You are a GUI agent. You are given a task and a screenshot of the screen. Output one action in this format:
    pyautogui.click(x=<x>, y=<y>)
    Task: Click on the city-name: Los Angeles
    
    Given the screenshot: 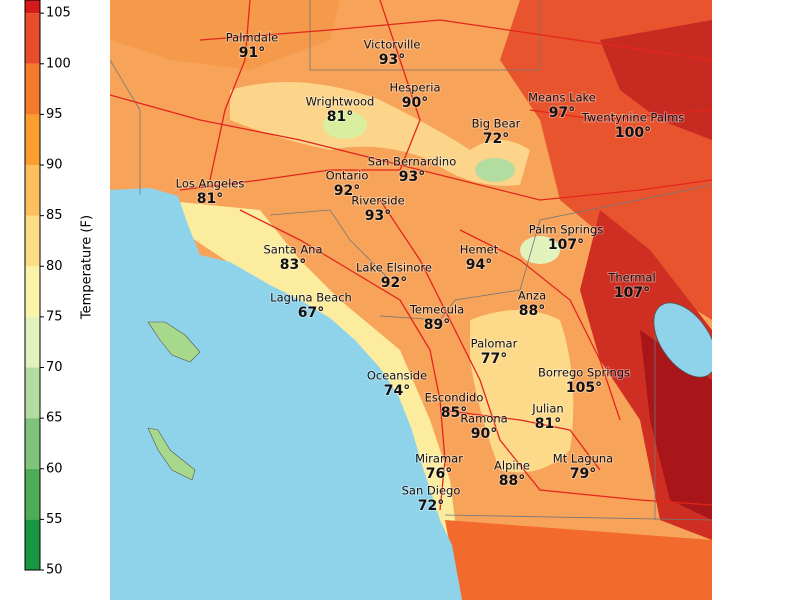 What is the action you would take?
    pyautogui.click(x=210, y=184)
    